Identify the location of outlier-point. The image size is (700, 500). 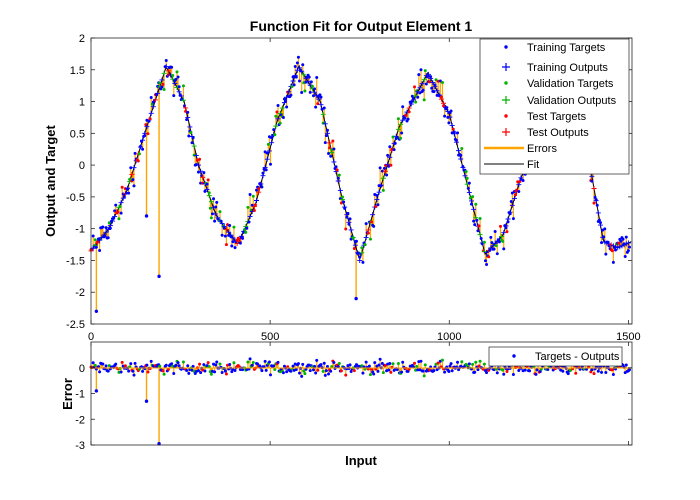
(159, 276).